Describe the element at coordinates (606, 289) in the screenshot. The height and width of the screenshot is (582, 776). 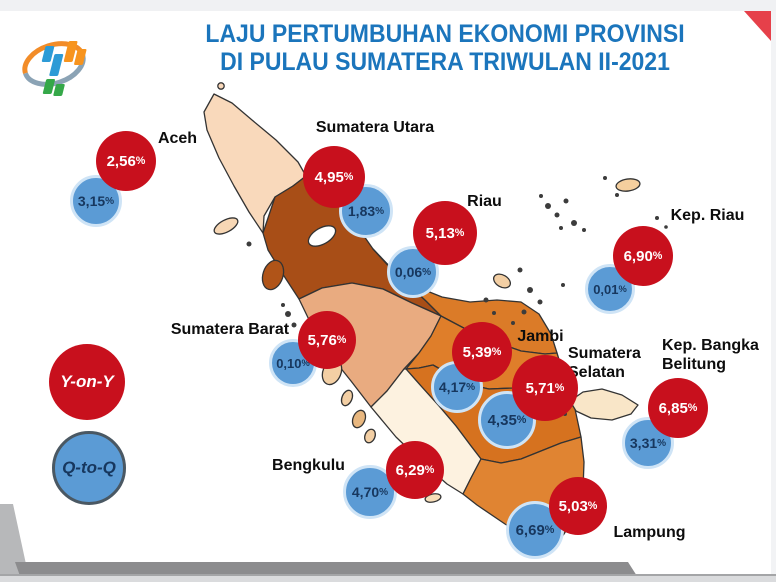
I see `kepriau-qtq-value: 0,01` at that location.